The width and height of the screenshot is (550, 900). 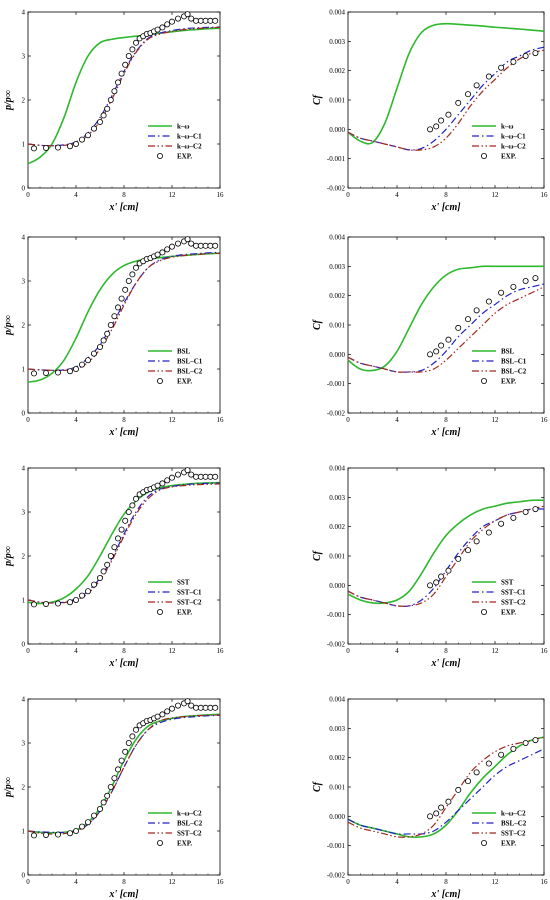 What do you see at coordinates (124, 195) in the screenshot?
I see `x-tick-label: 8` at bounding box center [124, 195].